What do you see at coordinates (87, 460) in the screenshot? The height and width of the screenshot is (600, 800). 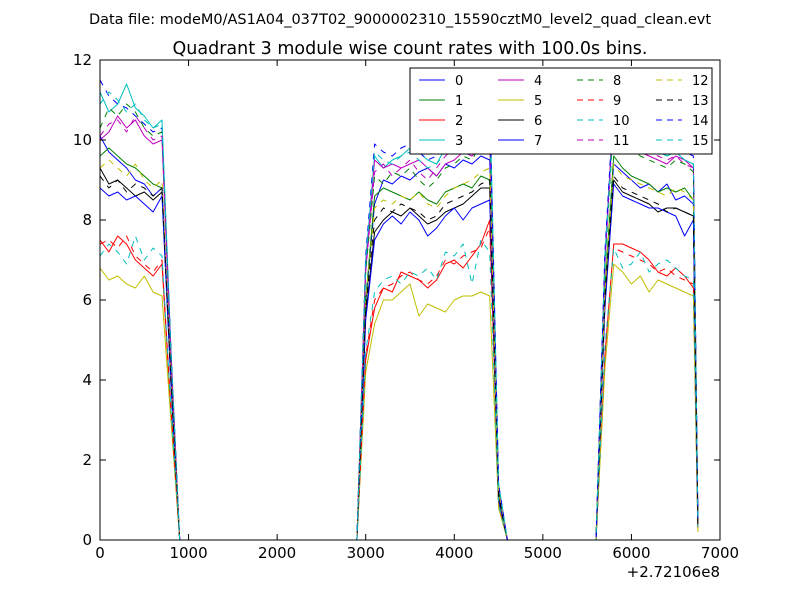 I see `y-tick-label: 2` at bounding box center [87, 460].